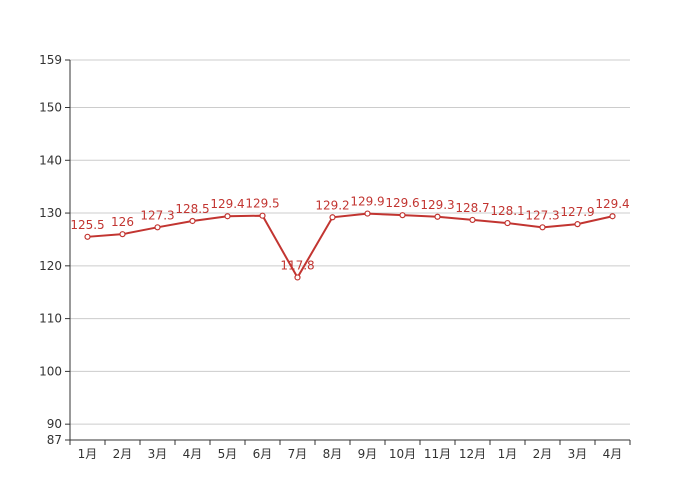 This screenshot has width=700, height=500. What do you see at coordinates (50, 213) in the screenshot?
I see `y-tick-label: 130` at bounding box center [50, 213].